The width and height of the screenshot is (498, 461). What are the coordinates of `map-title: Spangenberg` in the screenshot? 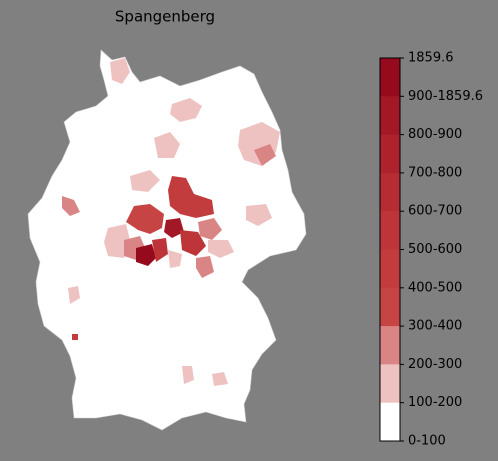 It's located at (165, 17).